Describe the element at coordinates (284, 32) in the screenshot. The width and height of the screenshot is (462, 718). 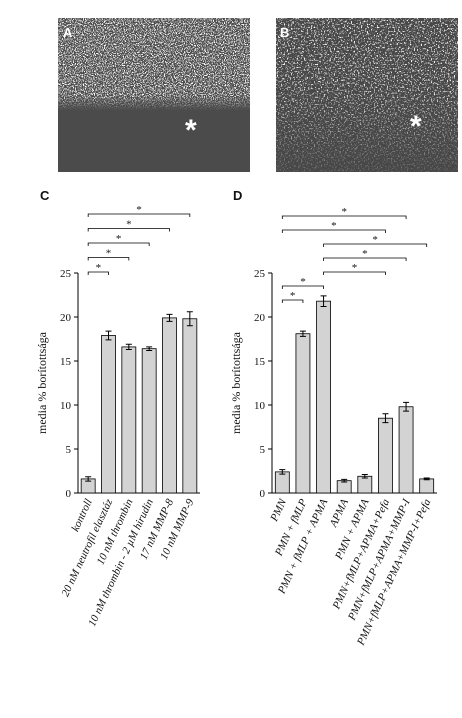
I see `panel-label: B` at that location.